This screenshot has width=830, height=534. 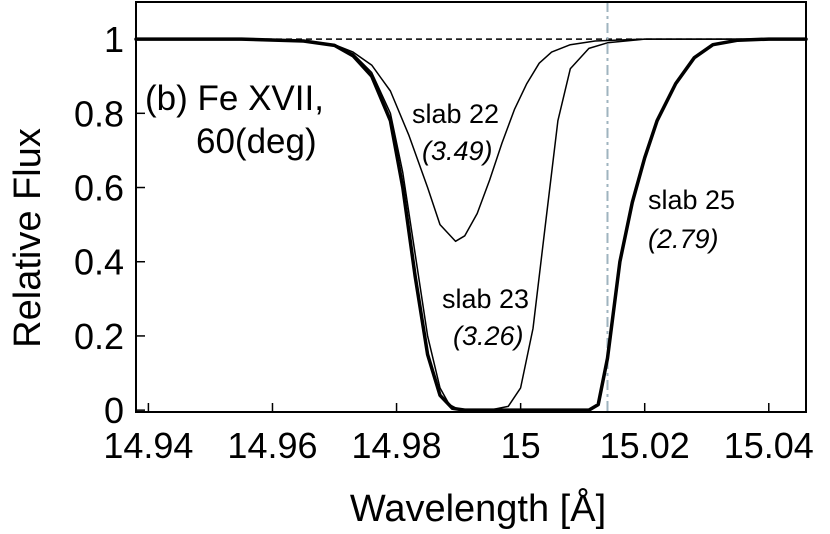 I want to click on slab23-label: slab 23, so click(x=485, y=299).